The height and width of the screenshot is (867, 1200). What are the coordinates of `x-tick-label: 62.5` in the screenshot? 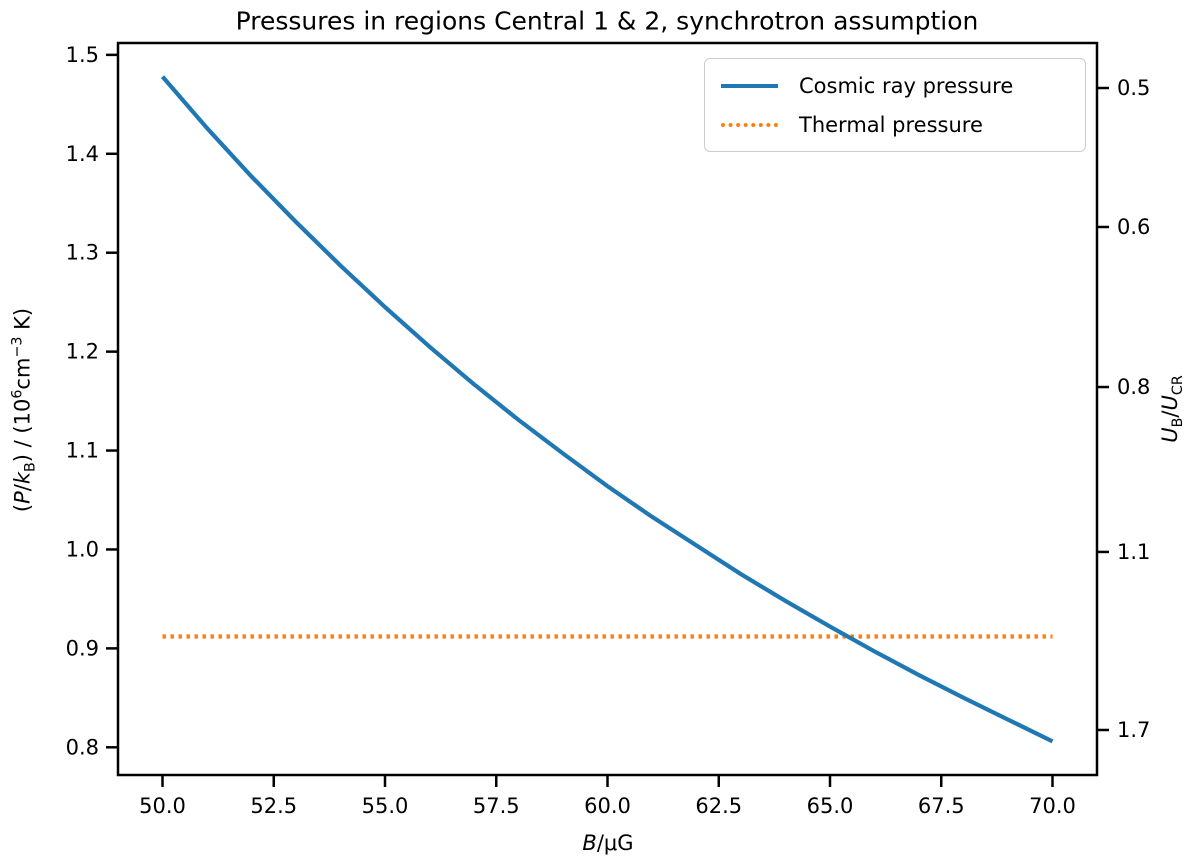 It's located at (718, 806).